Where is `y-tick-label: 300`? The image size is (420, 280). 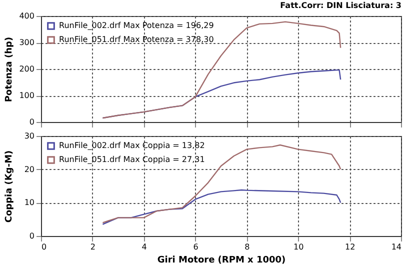 y-tick-label: 300 is located at coordinates (26, 42).